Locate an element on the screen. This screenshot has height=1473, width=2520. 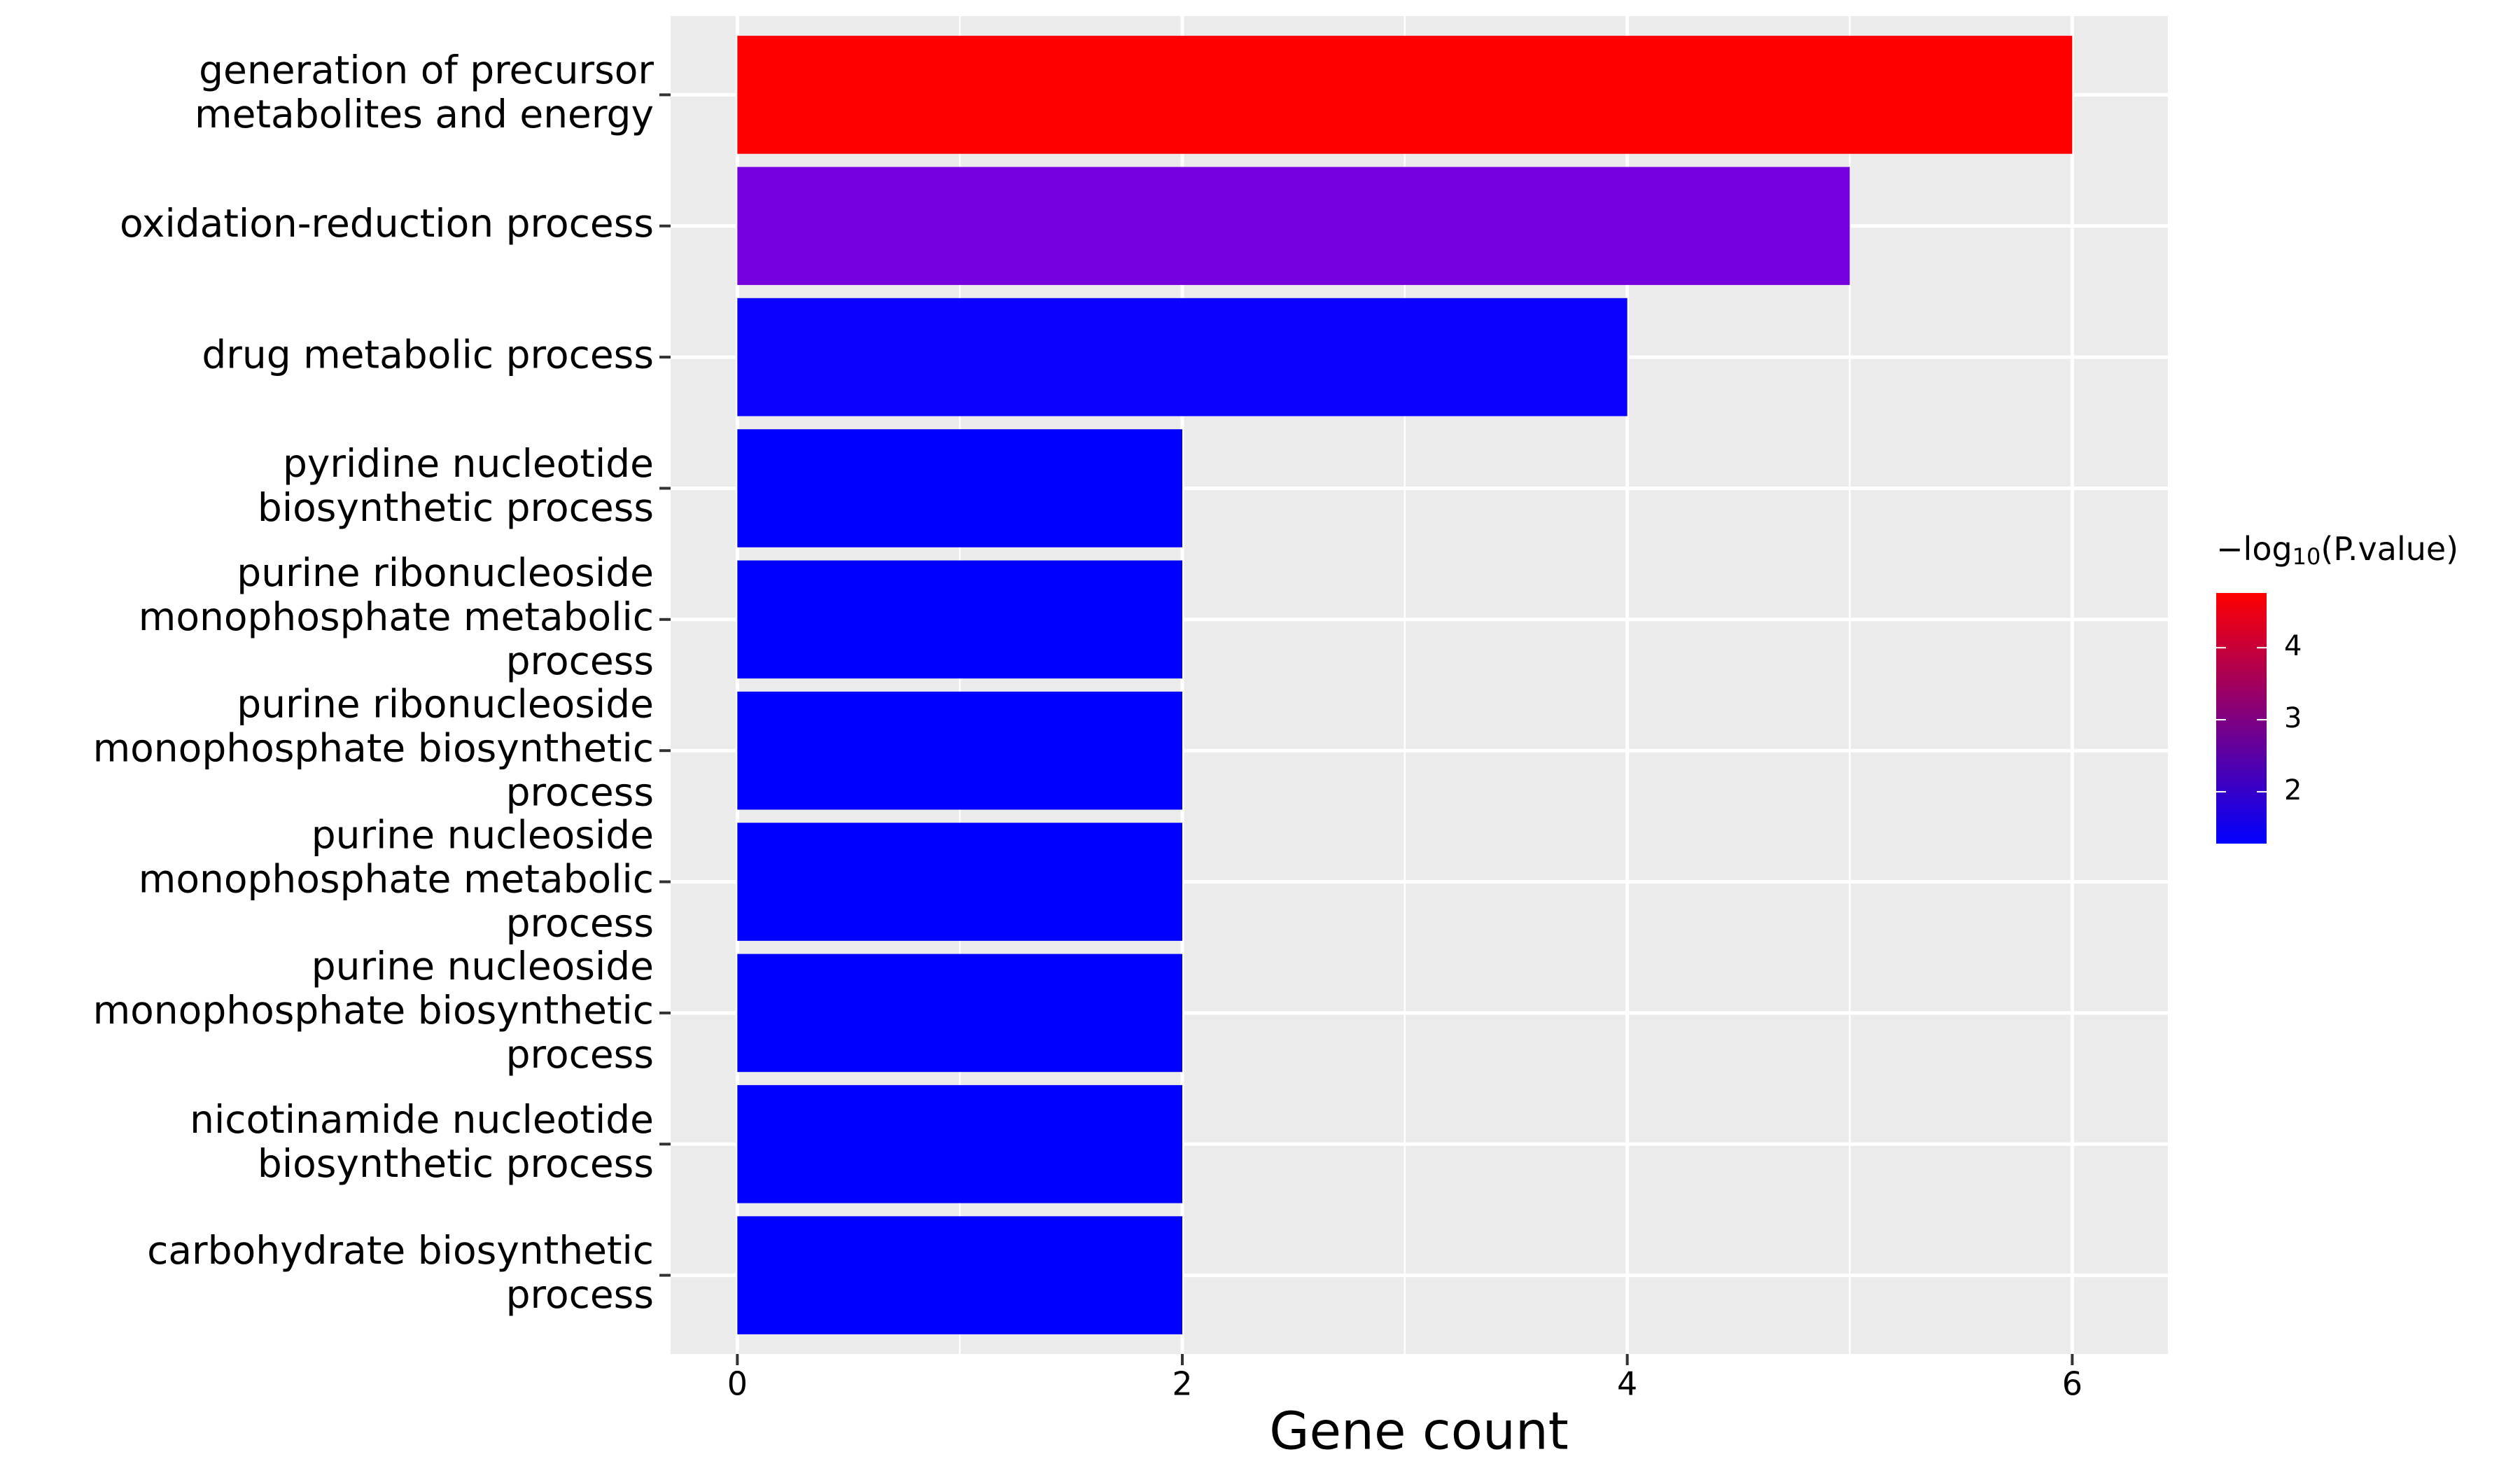
y-tick-label: oxidation-reduction process is located at coordinates (387, 223).